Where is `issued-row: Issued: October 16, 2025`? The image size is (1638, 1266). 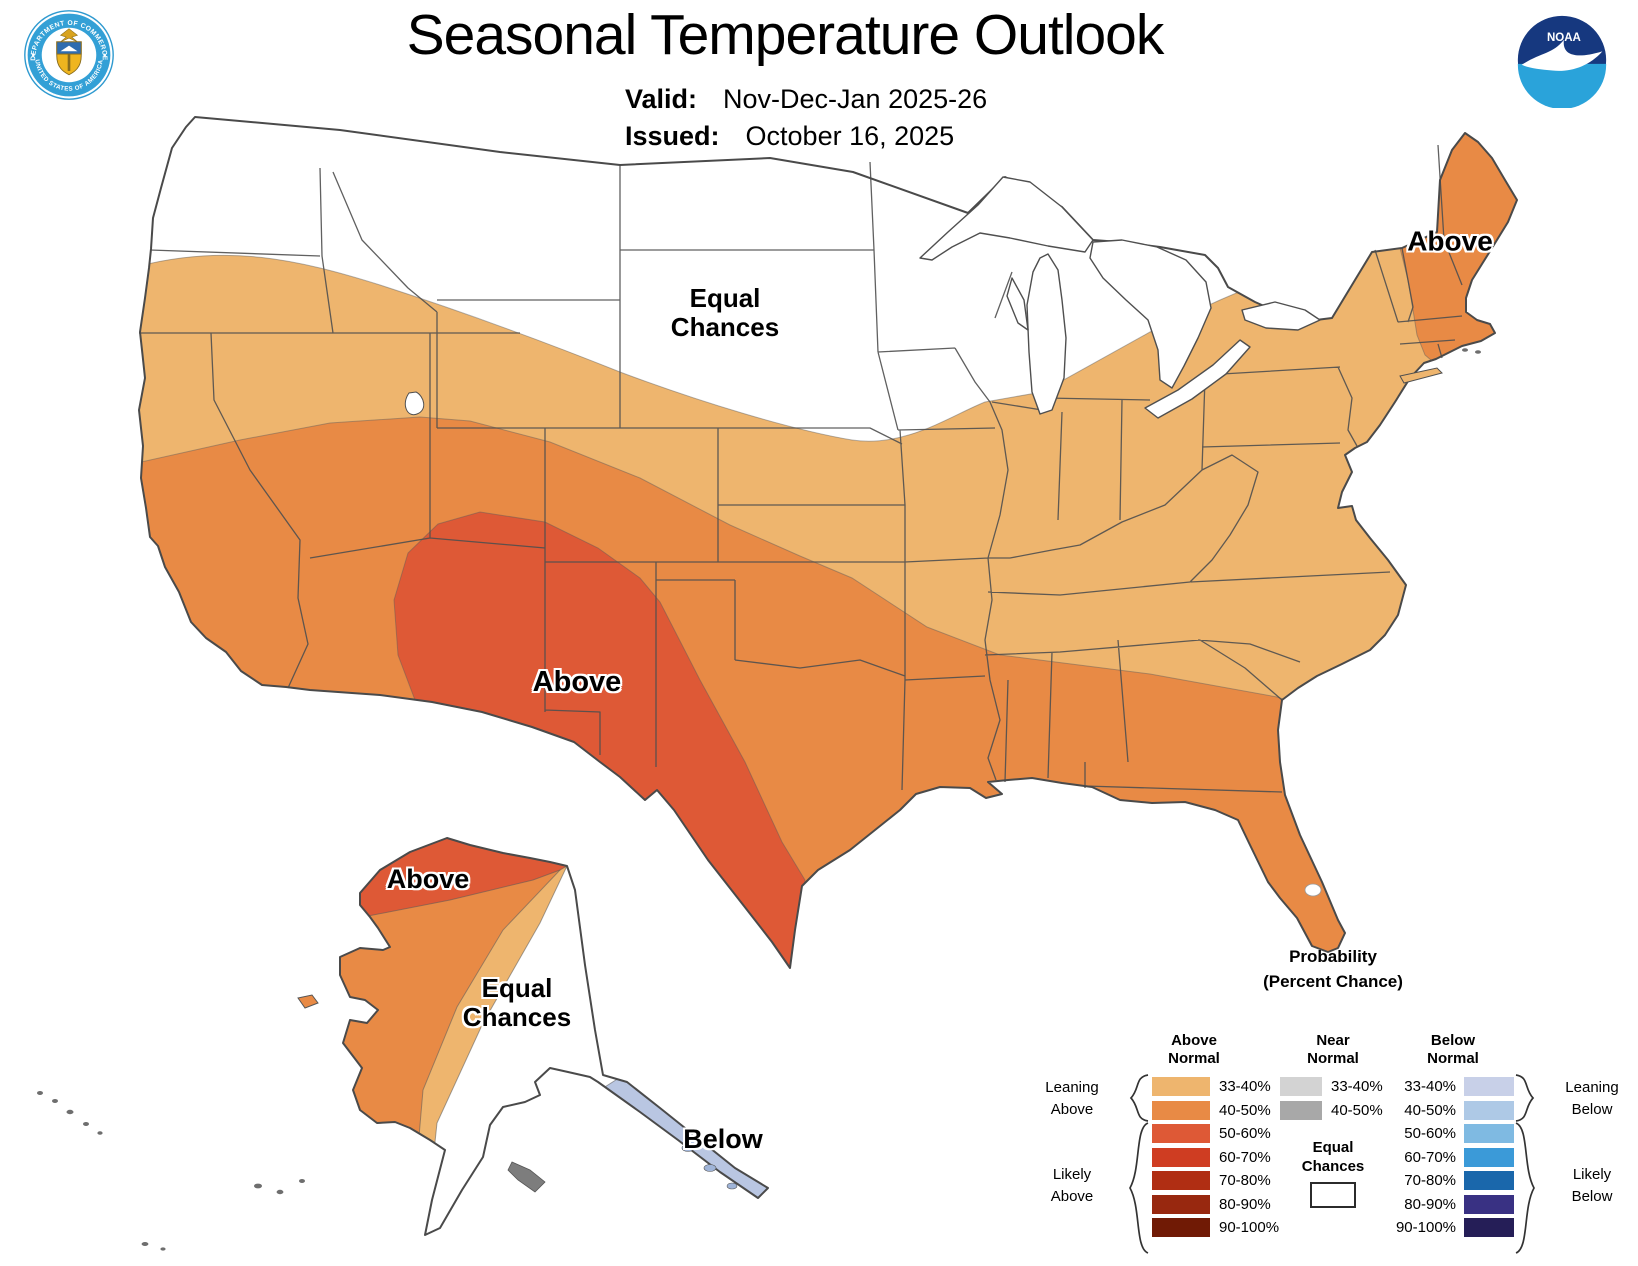
issued-row: Issued: October 16, 2025 is located at coordinates (789, 136).